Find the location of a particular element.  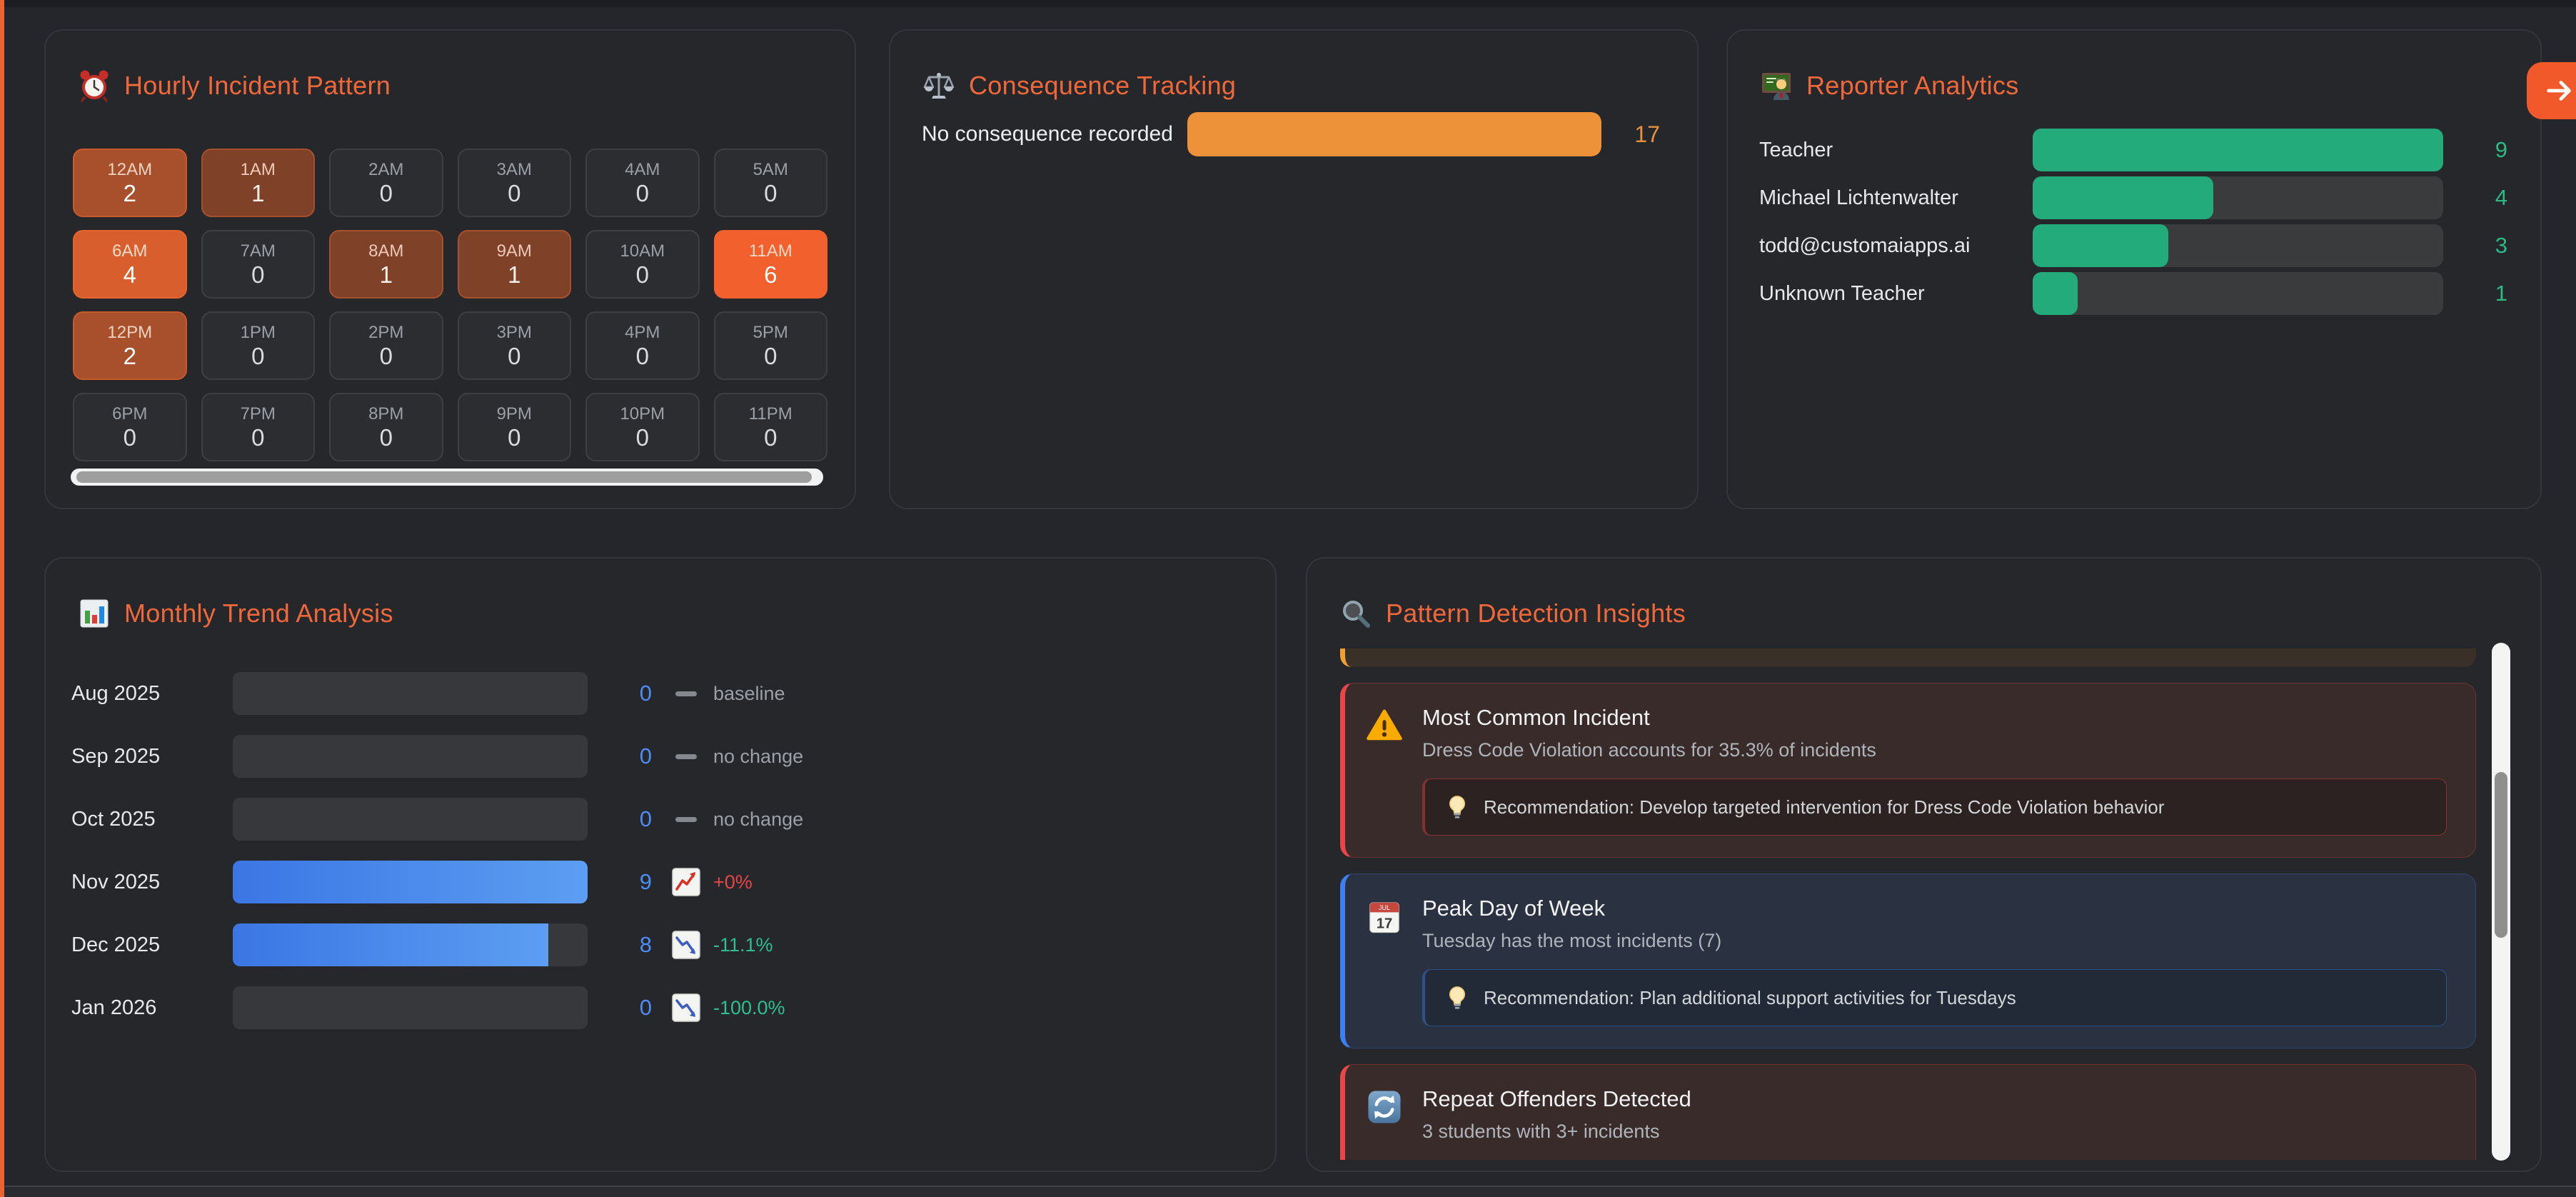

hour-cell: 6AM 4 is located at coordinates (130, 264).